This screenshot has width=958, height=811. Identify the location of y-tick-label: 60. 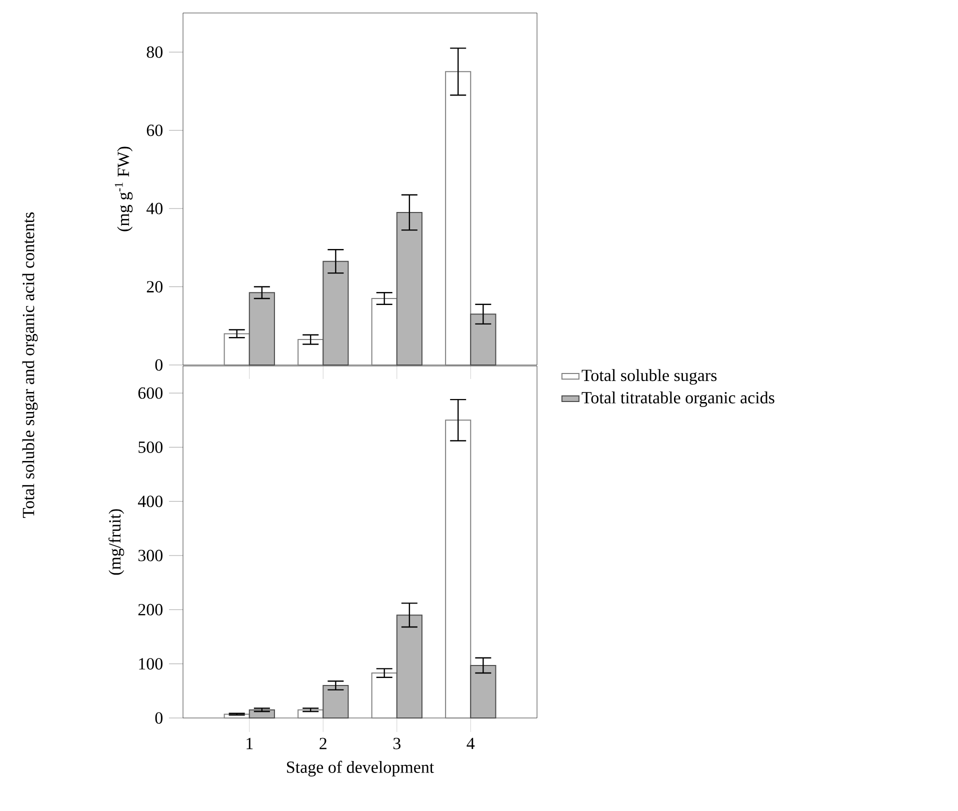
(154, 130).